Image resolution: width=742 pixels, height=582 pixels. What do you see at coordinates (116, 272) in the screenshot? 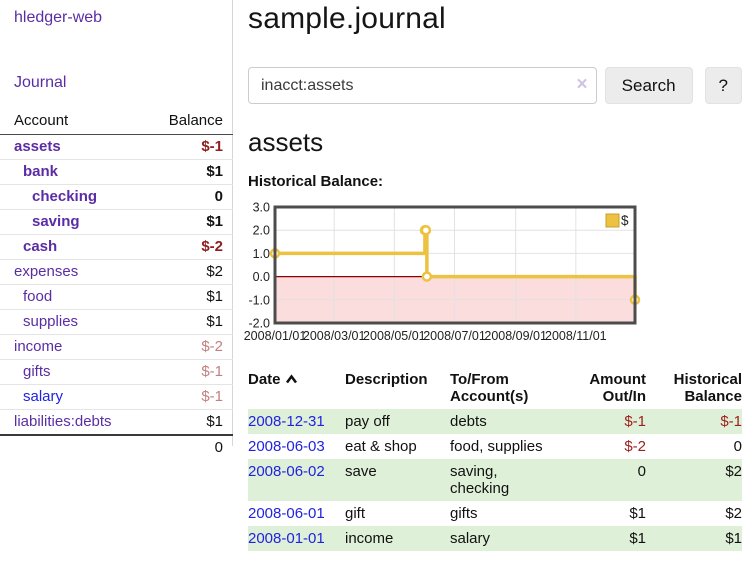
I see `account-row: expenses $2` at bounding box center [116, 272].